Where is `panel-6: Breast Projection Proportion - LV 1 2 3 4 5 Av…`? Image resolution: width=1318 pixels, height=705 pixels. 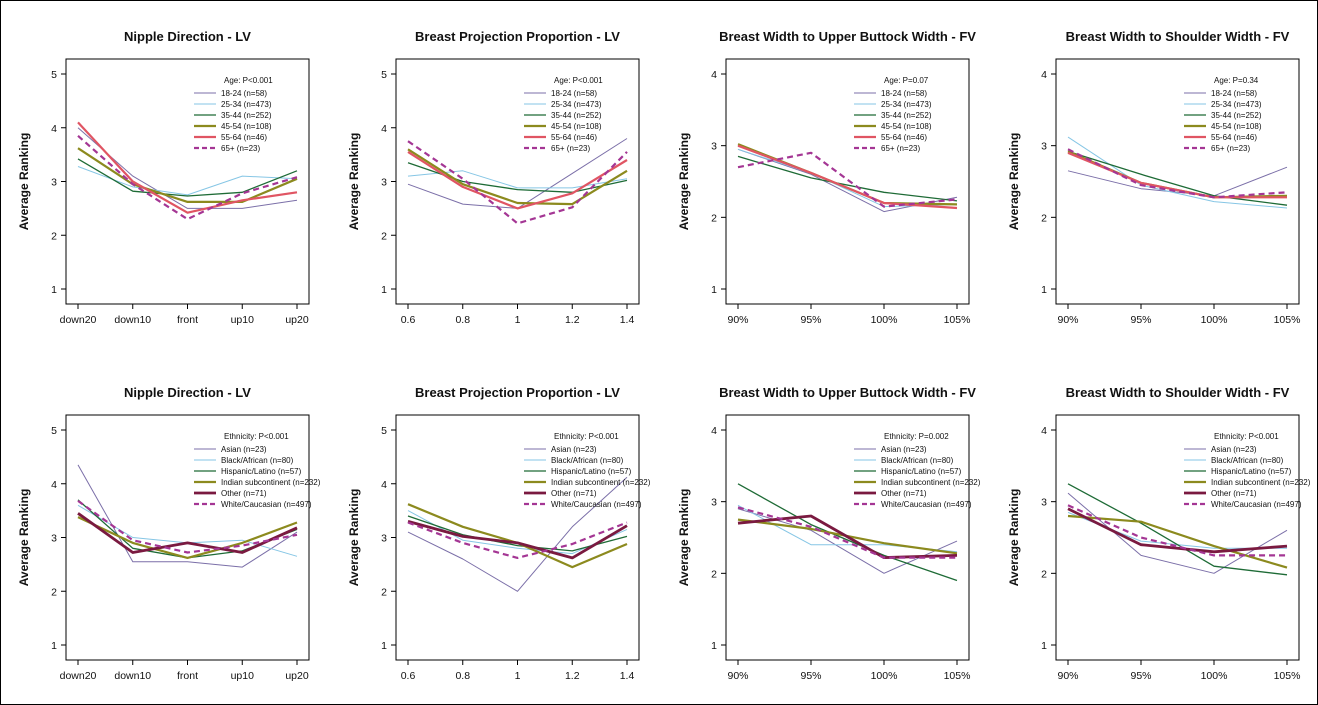 panel-6: Breast Projection Proportion - LV 1 2 3 4 5 Av… is located at coordinates (499, 533).